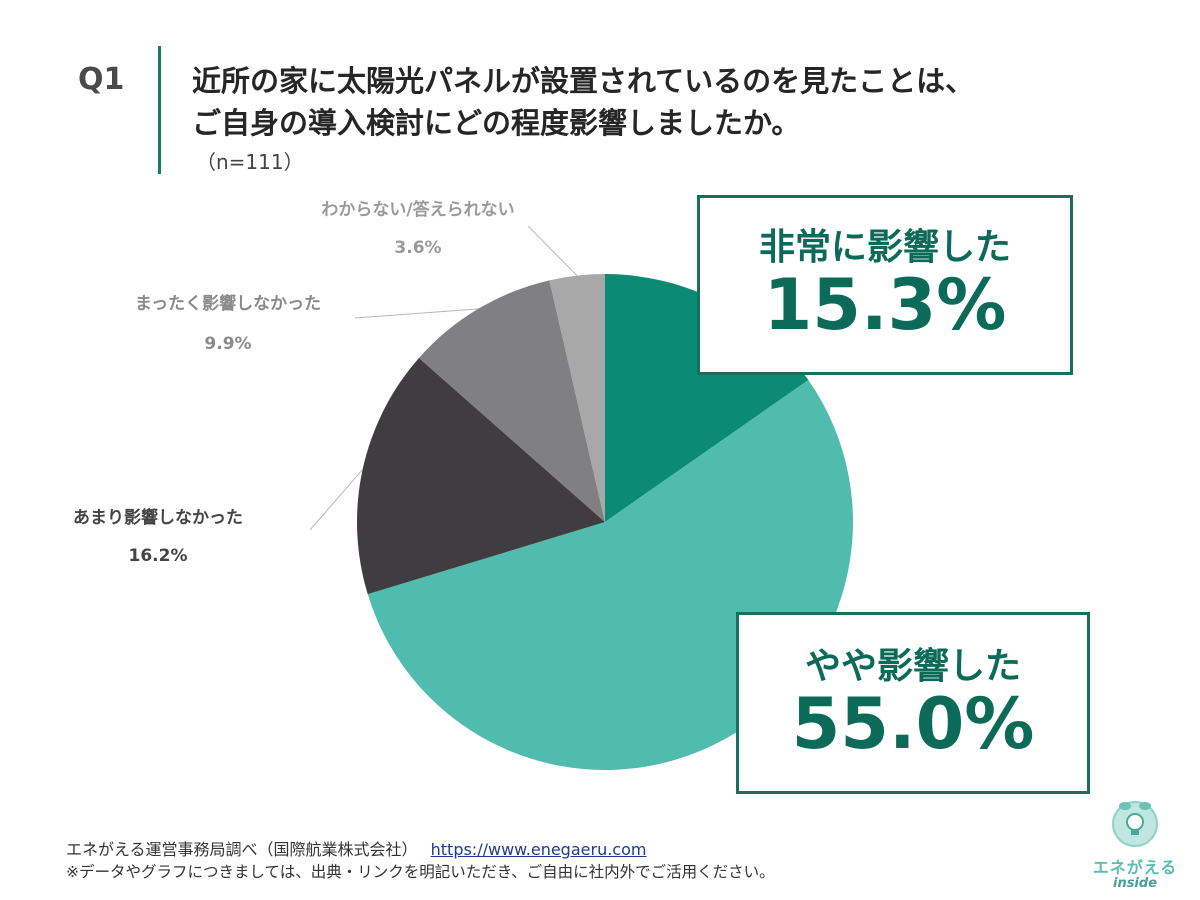  I want to click on callout-very-influenced-label: 非常に影響した, so click(884, 247).